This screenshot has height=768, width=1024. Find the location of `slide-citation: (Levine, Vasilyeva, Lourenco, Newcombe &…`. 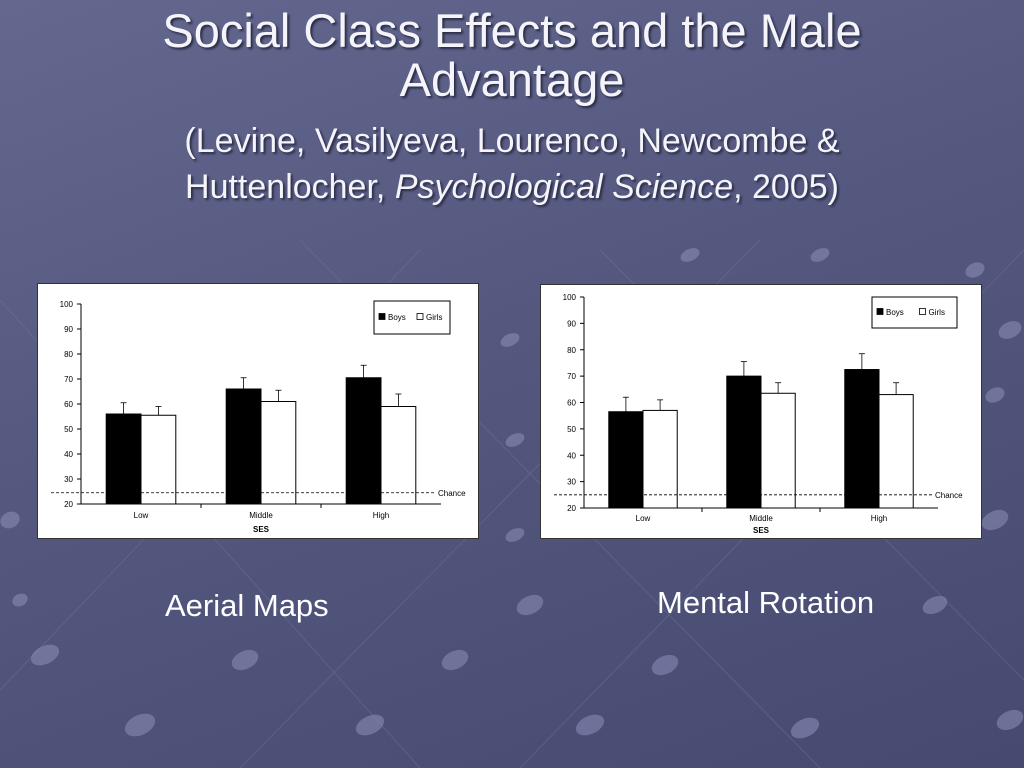

slide-citation: (Levine, Vasilyeva, Lourenco, Newcombe &… is located at coordinates (512, 164).